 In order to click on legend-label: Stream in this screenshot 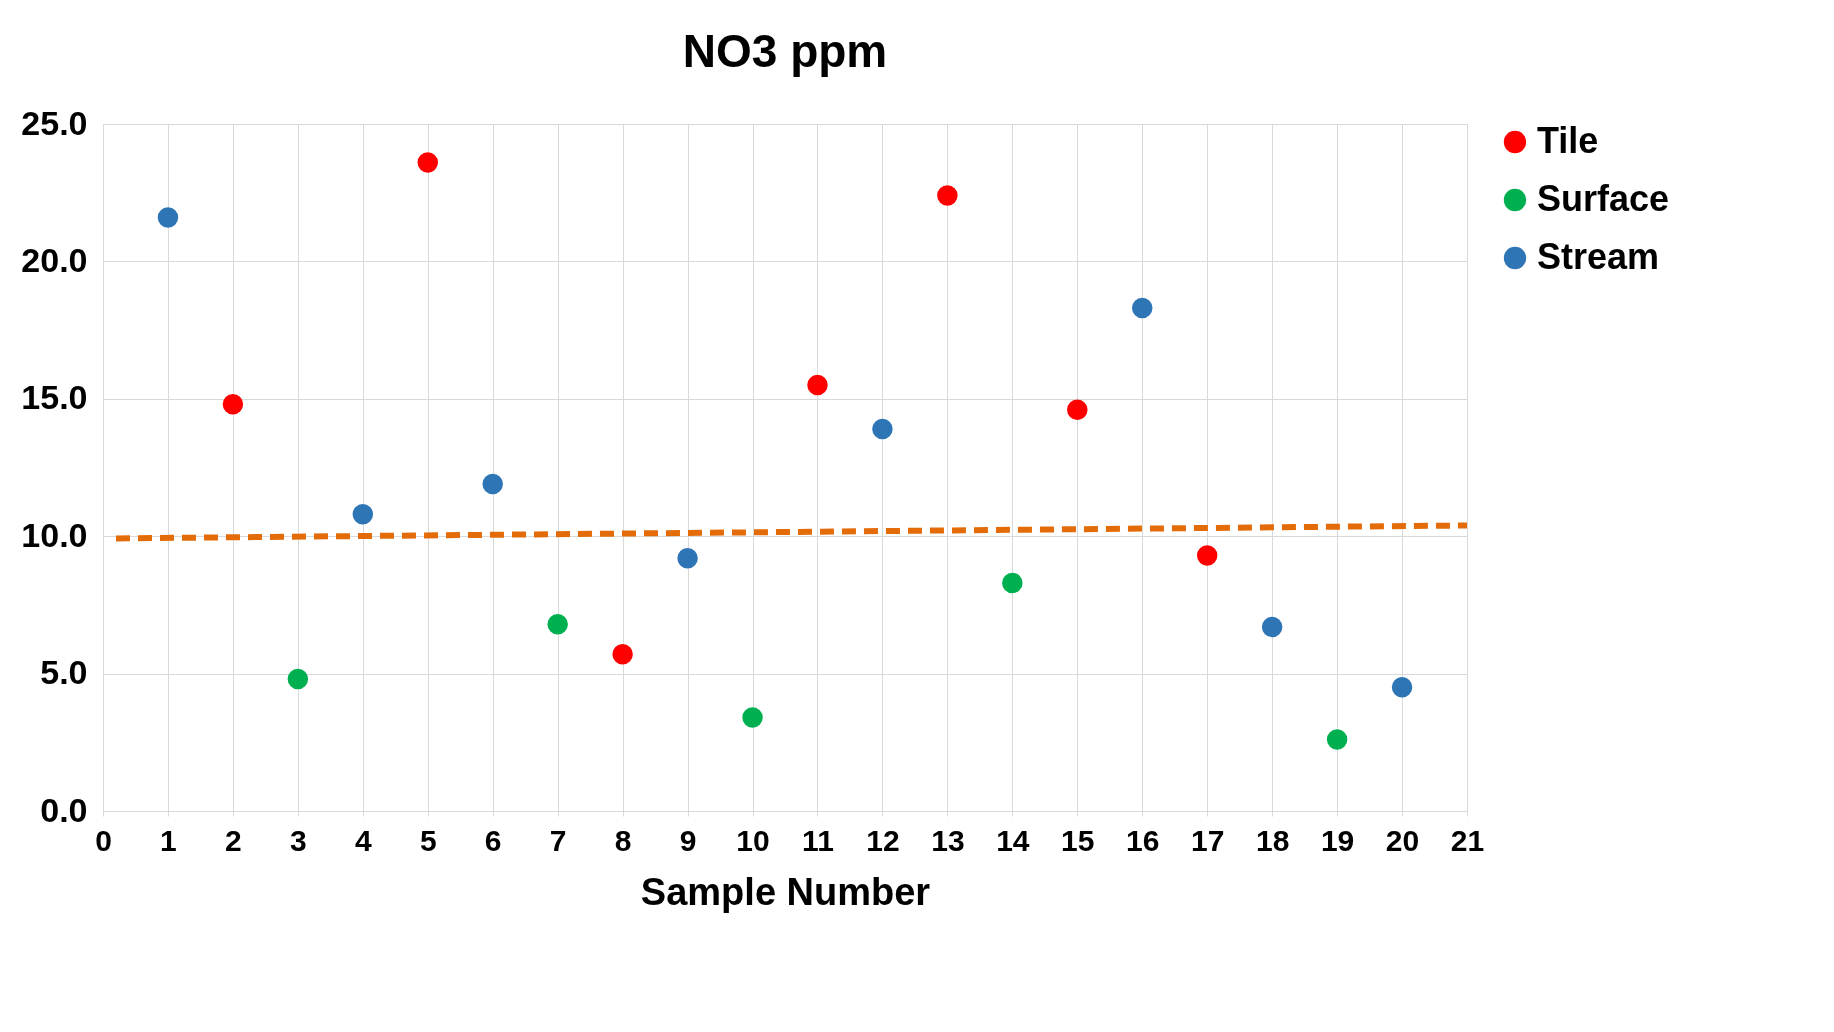, I will do `click(1598, 256)`.